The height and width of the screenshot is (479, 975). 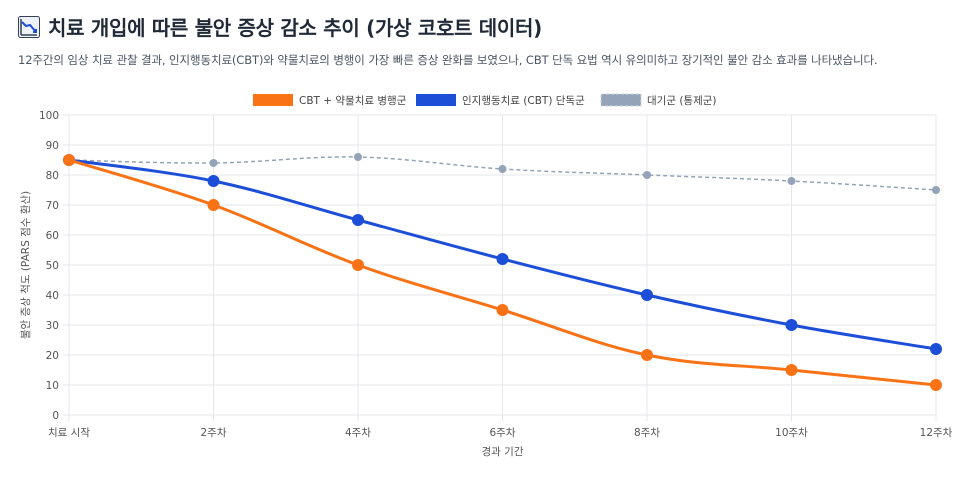 I want to click on title-row: 치료 개입에 따른 불안 증상 감소 추이 (가상 코호트 데이터), so click(x=280, y=26).